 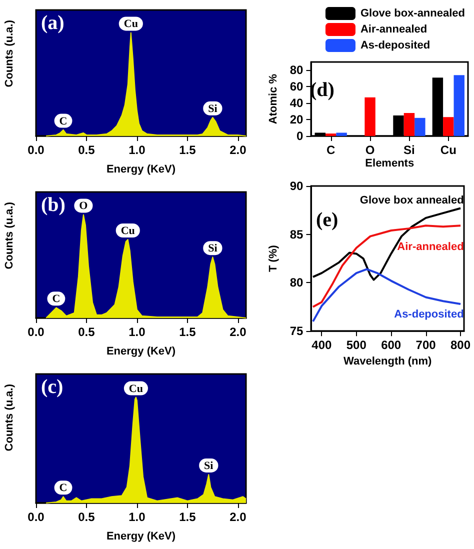 What do you see at coordinates (52, 387) in the screenshot?
I see `annotation: (c)` at bounding box center [52, 387].